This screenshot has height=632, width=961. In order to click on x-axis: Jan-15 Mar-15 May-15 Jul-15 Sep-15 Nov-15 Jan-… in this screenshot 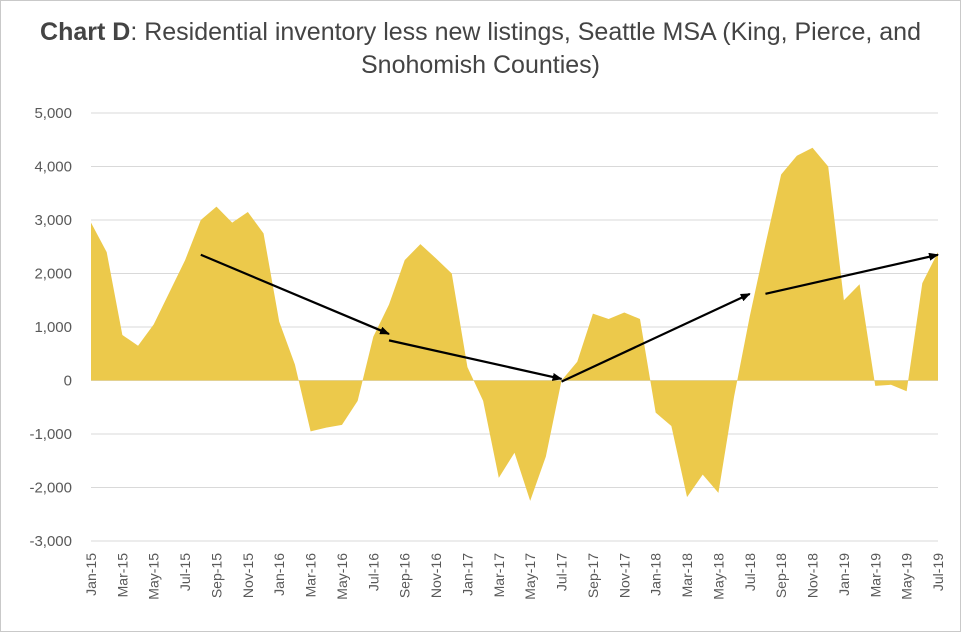, I will do `click(514, 576)`.